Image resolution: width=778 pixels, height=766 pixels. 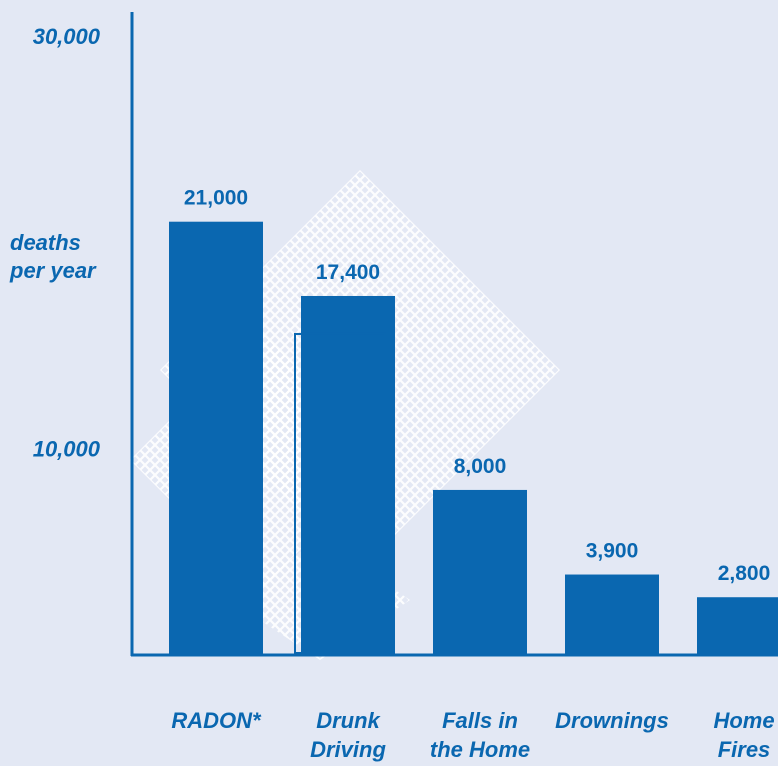 What do you see at coordinates (216, 720) in the screenshot?
I see `category-label-0: RADON*` at bounding box center [216, 720].